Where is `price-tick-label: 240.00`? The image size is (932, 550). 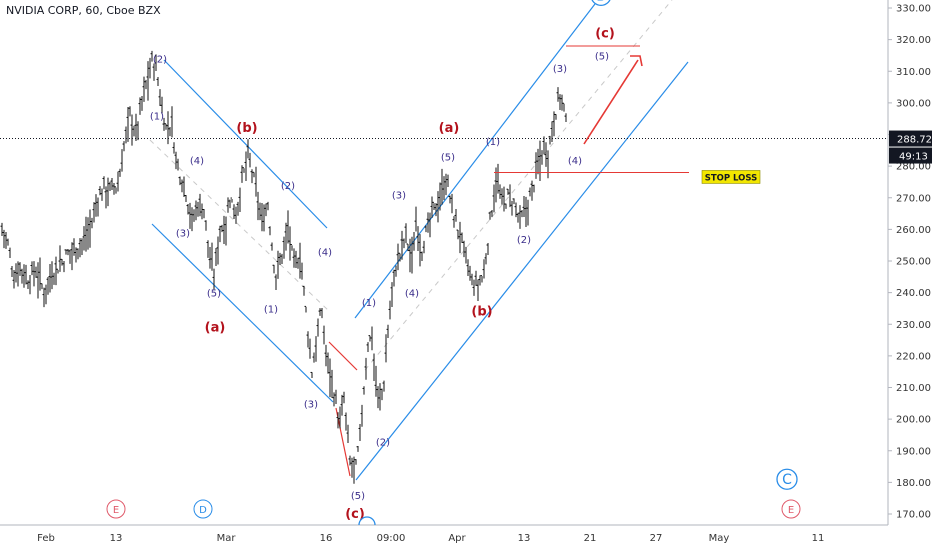 price-tick-label: 240.00 is located at coordinates (913, 293).